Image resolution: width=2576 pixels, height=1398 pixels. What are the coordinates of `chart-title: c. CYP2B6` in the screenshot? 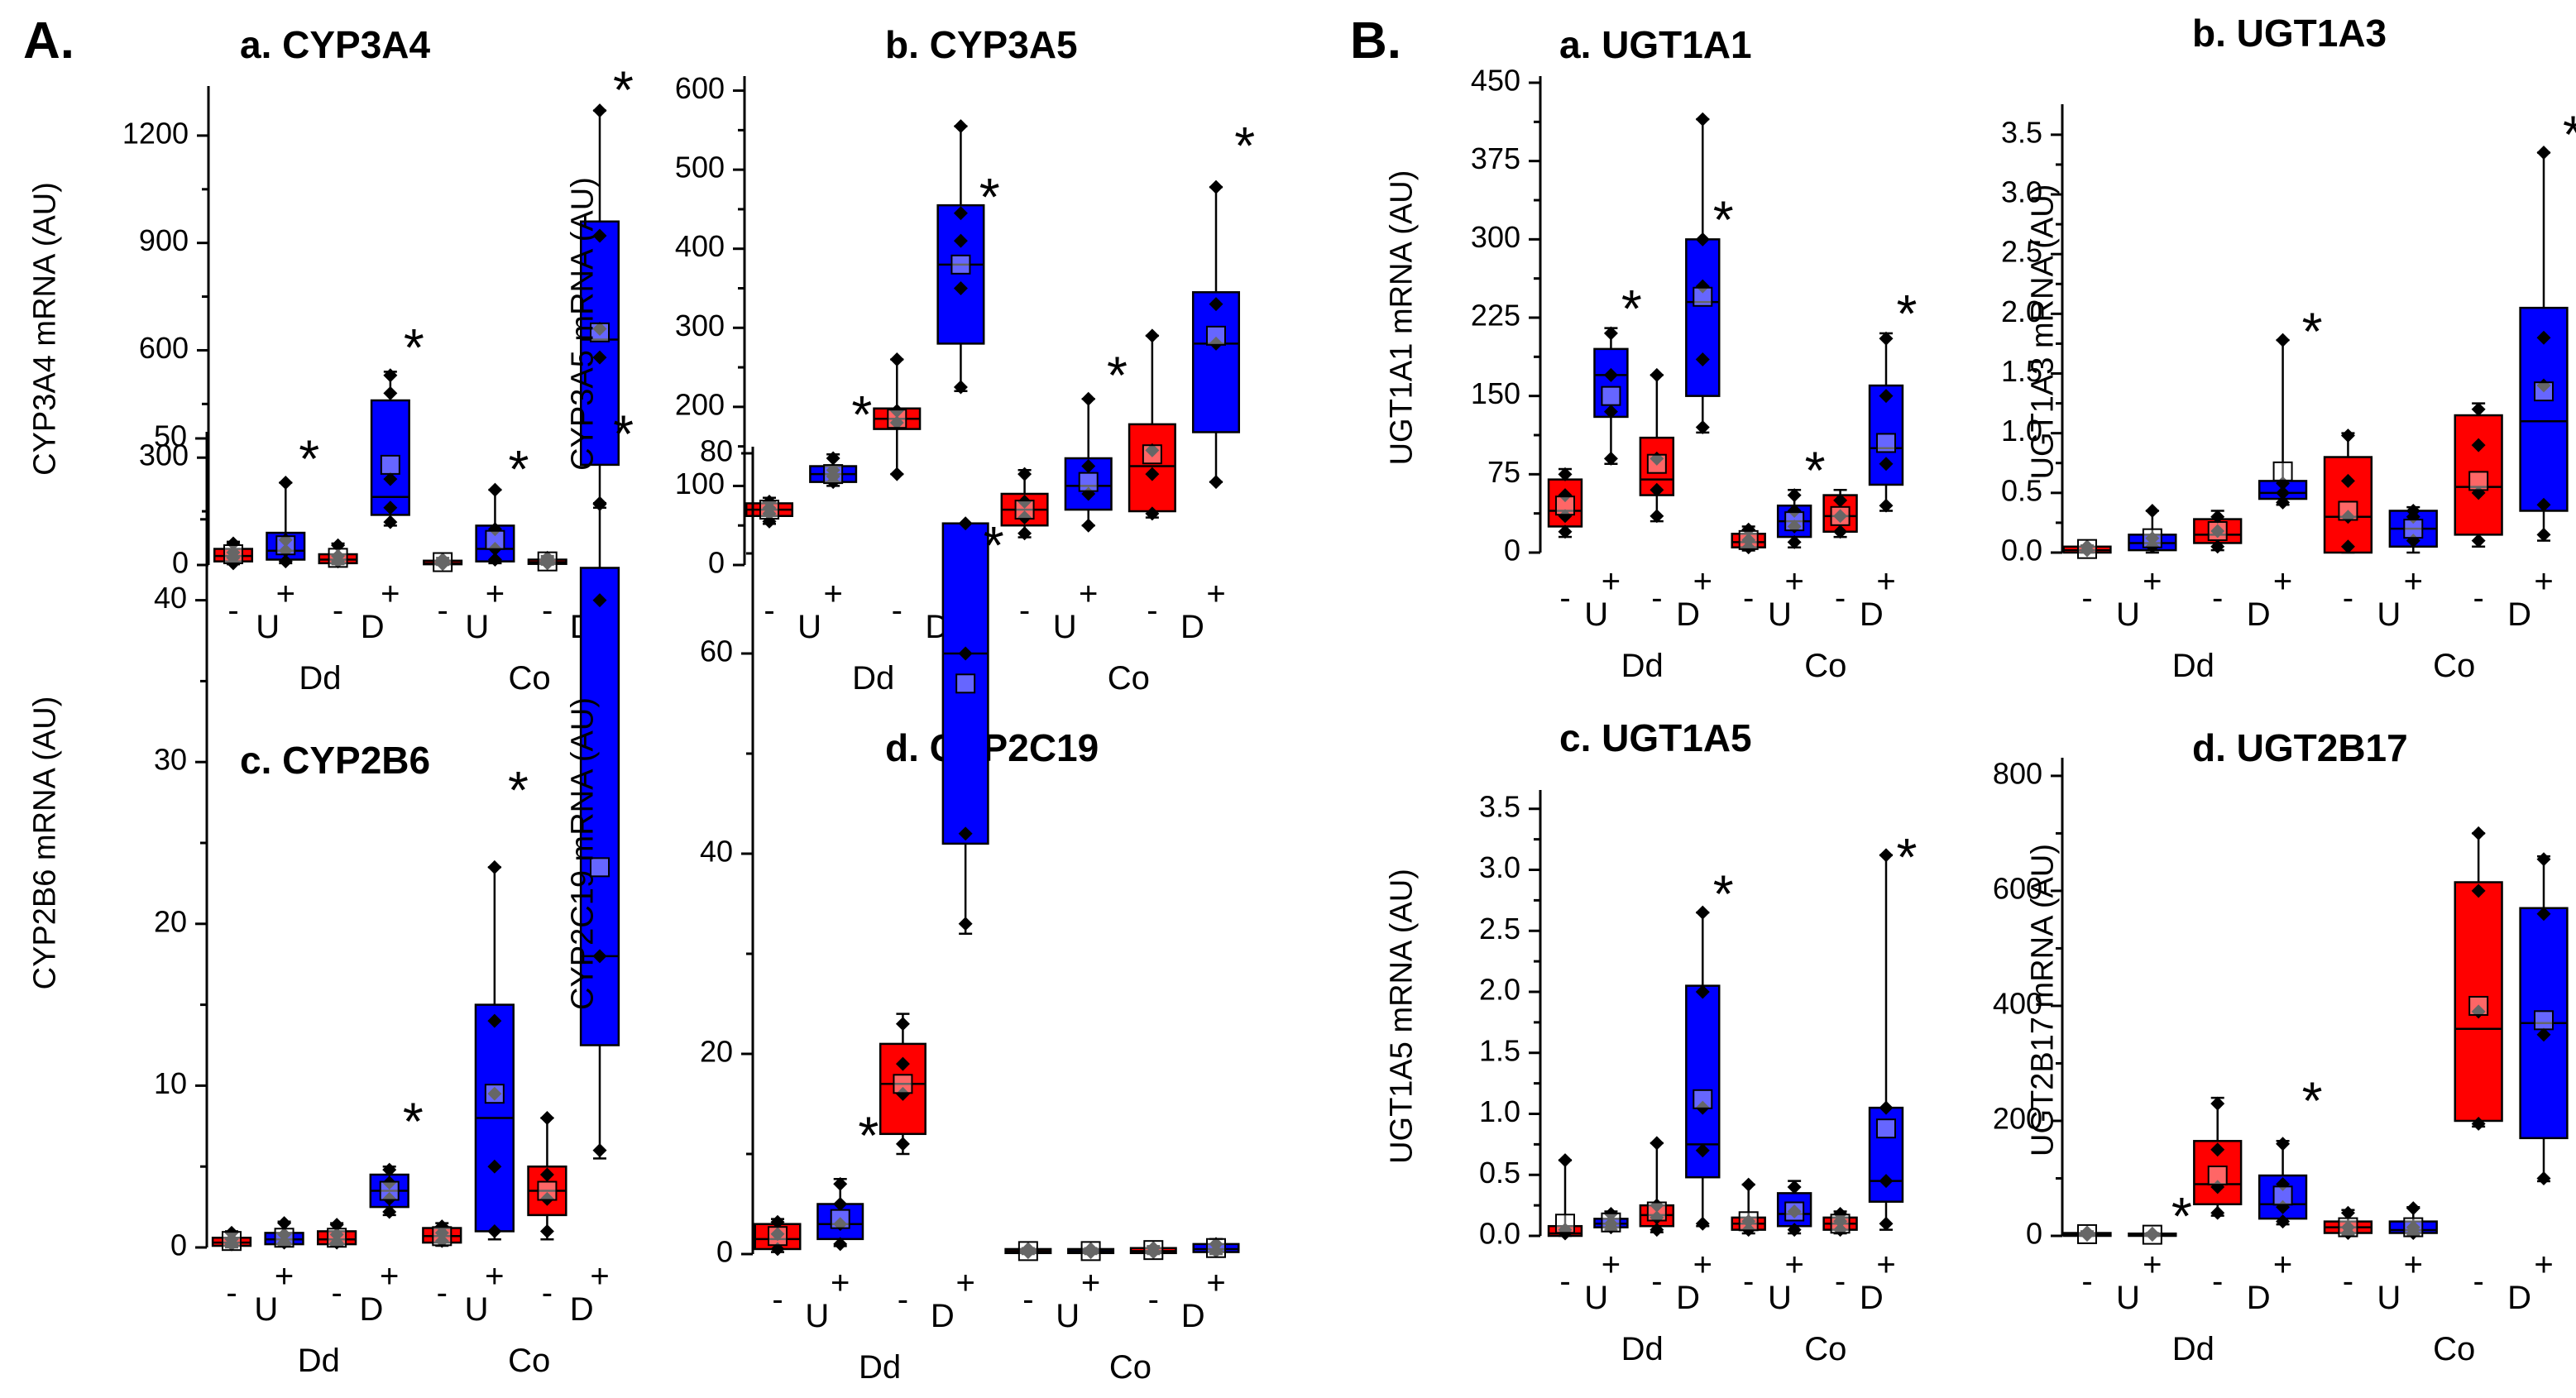 It's located at (335, 761).